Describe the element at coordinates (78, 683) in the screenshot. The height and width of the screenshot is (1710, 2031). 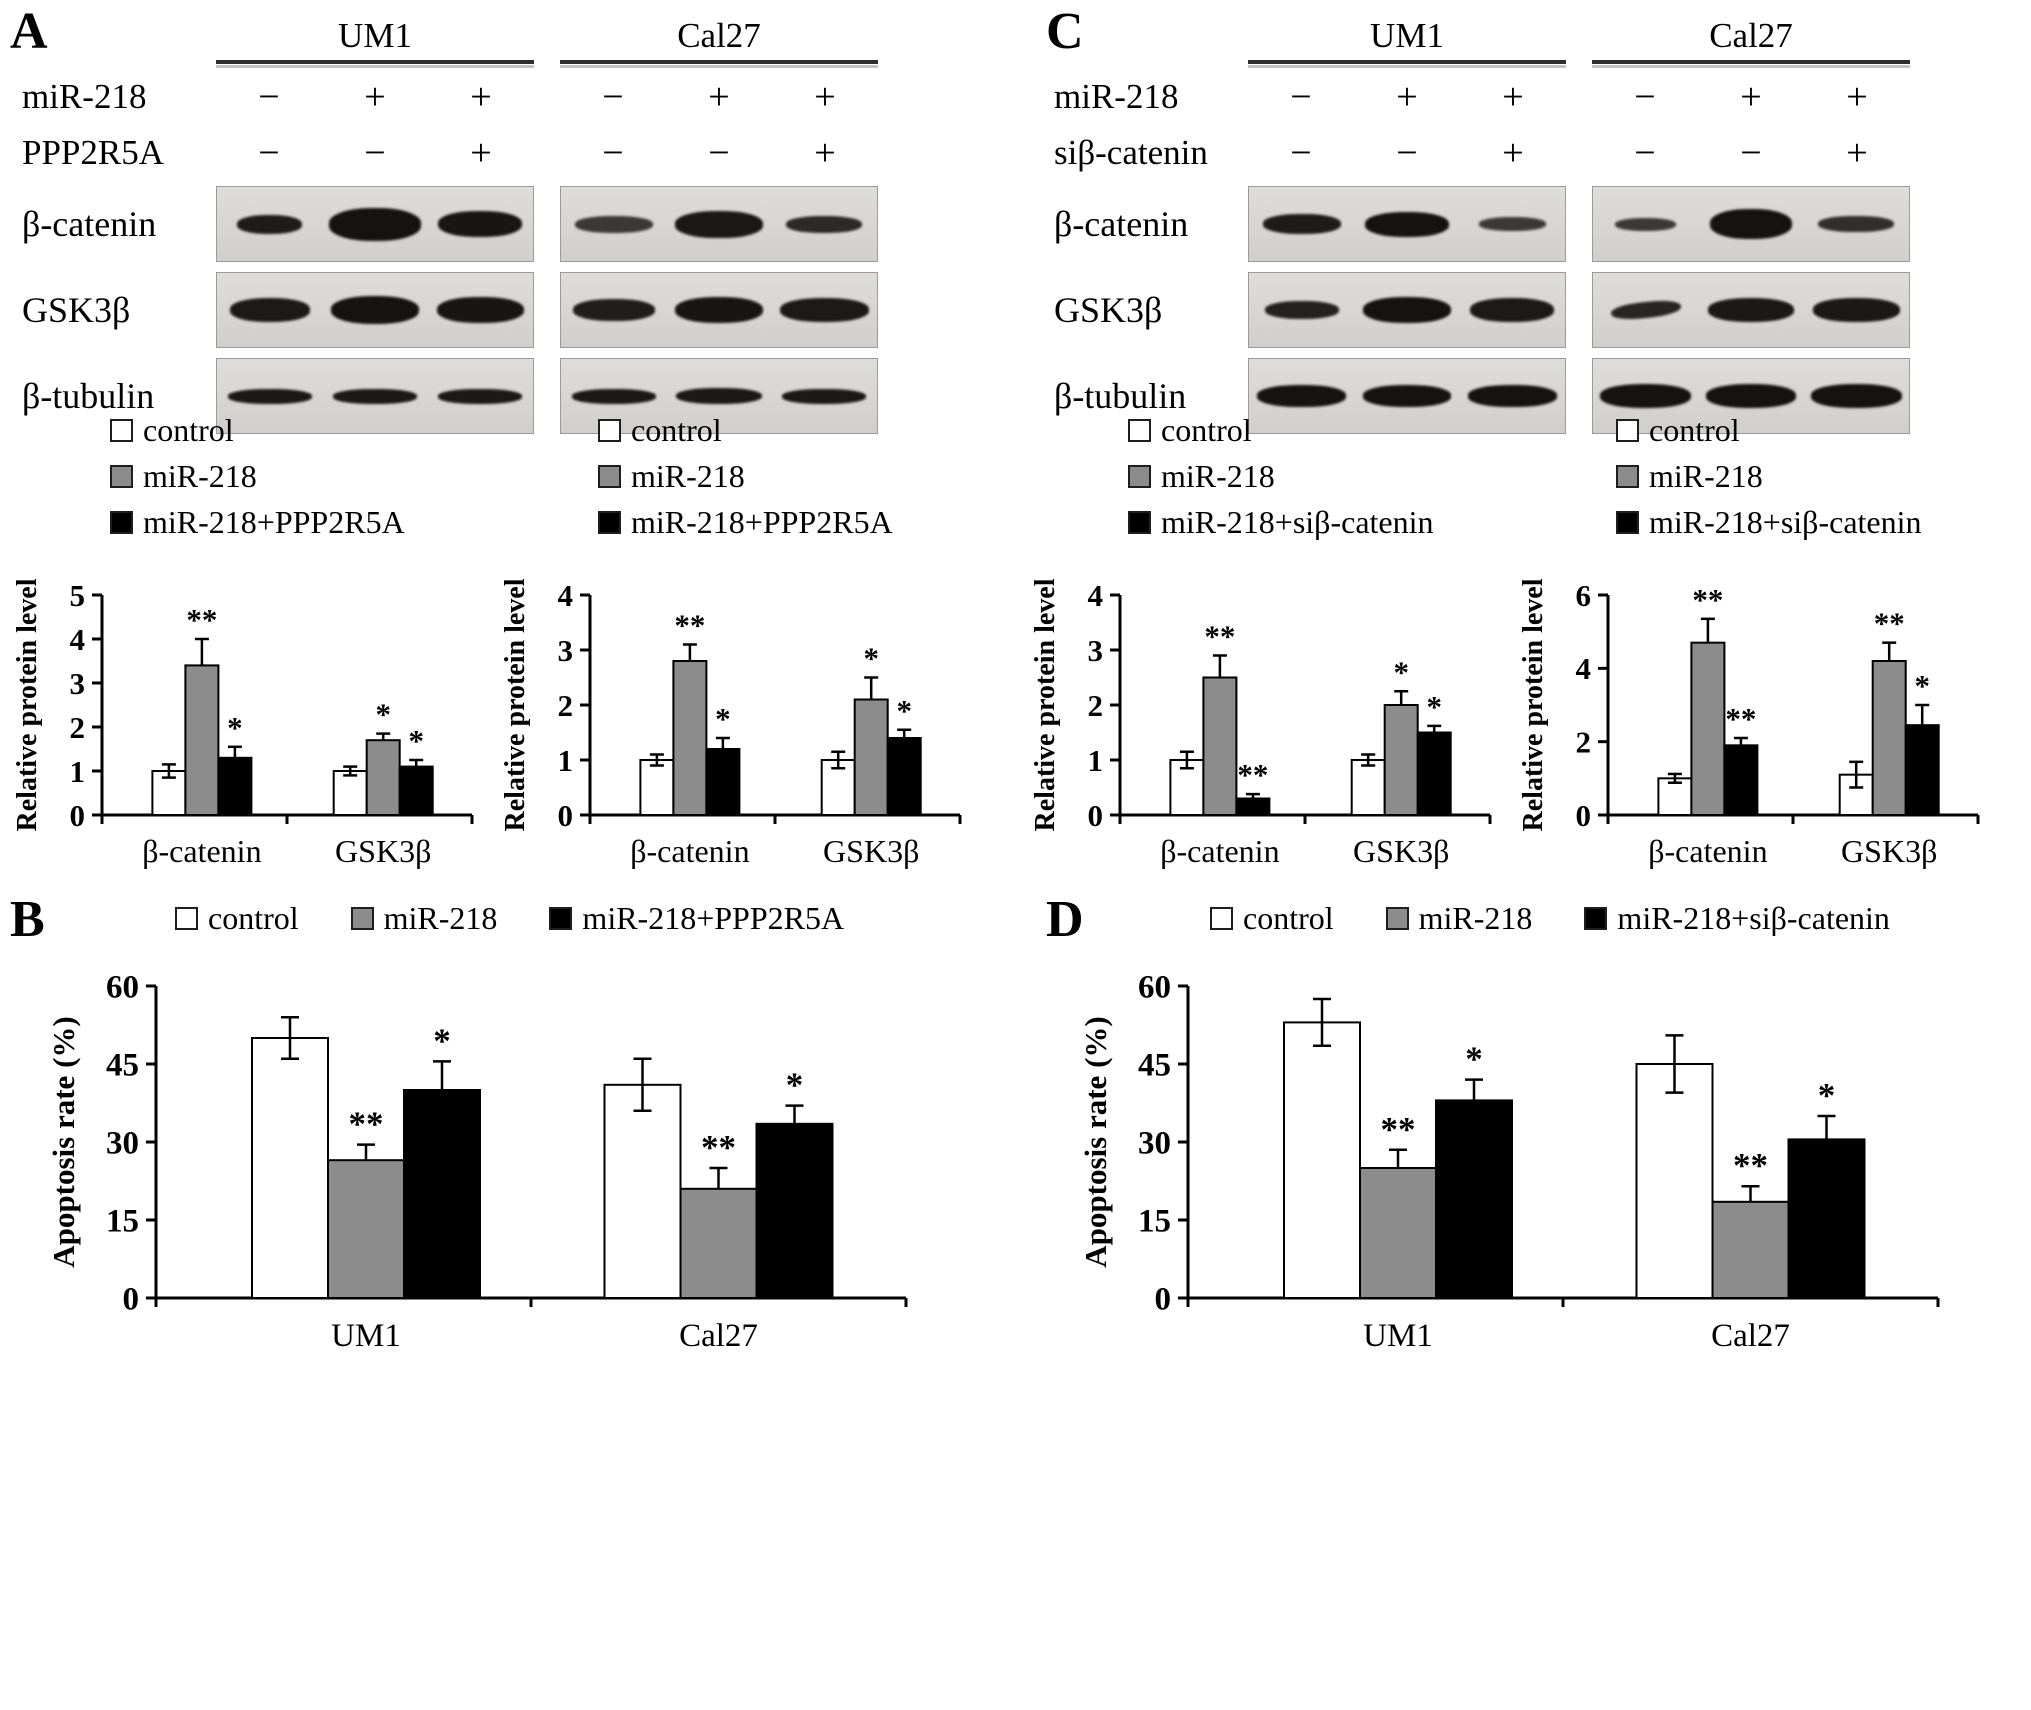
I see `y-tick-label: 3` at that location.